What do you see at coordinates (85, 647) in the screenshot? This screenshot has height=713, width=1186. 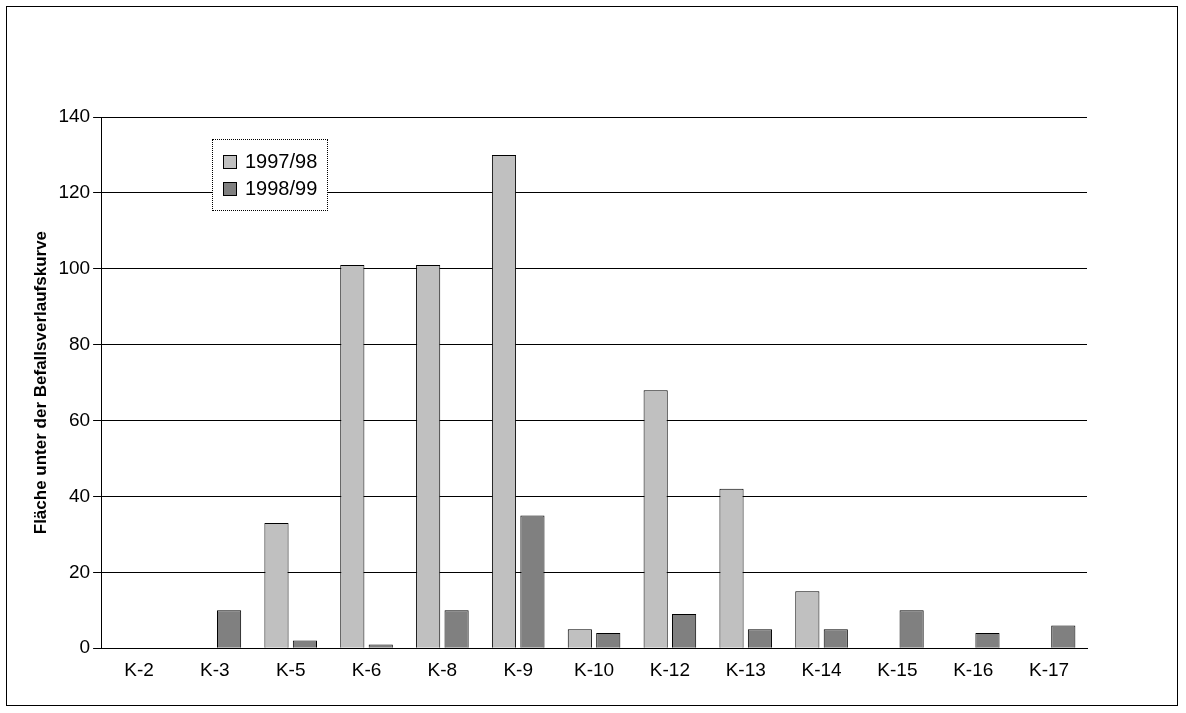 I see `y-tick-label: 0` at bounding box center [85, 647].